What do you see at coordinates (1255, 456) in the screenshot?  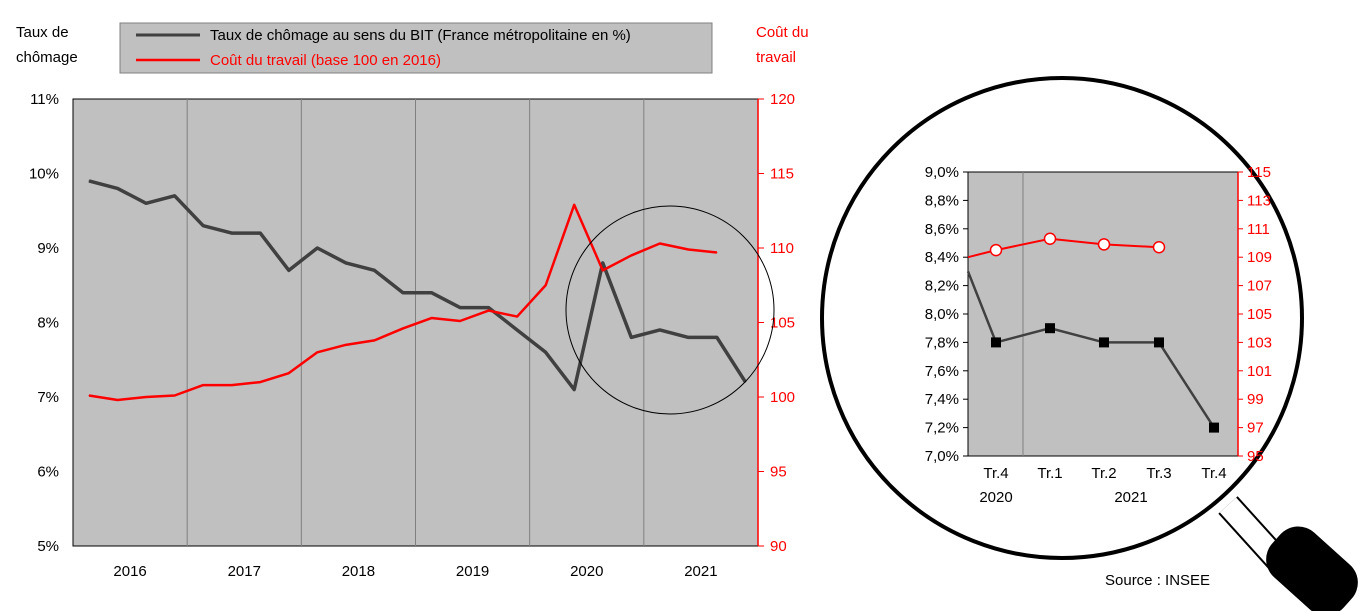 I see `zoom-y2-tick-label: 95` at bounding box center [1255, 456].